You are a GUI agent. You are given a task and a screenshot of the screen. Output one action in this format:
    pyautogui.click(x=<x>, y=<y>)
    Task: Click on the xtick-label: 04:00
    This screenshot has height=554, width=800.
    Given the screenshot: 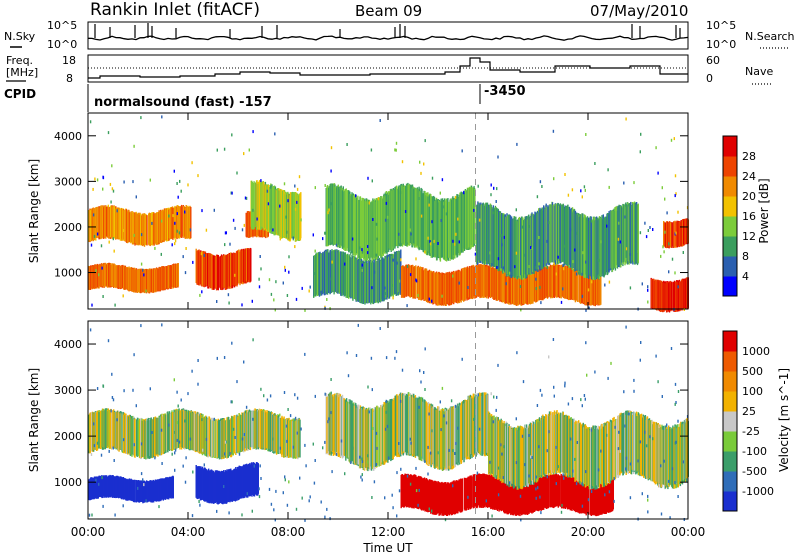 What is the action you would take?
    pyautogui.click(x=188, y=532)
    